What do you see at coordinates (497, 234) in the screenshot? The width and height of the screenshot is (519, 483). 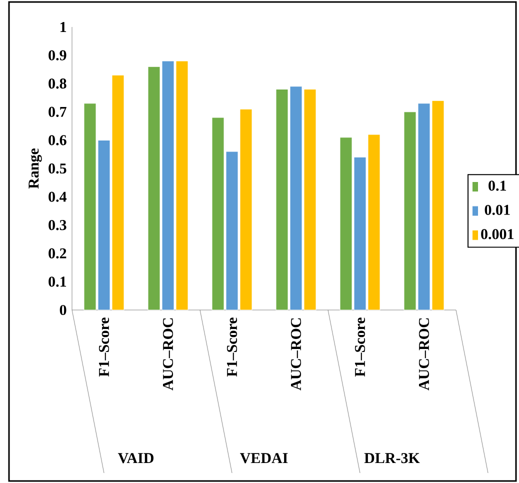 I see `legend-label: 0.001` at bounding box center [497, 234].